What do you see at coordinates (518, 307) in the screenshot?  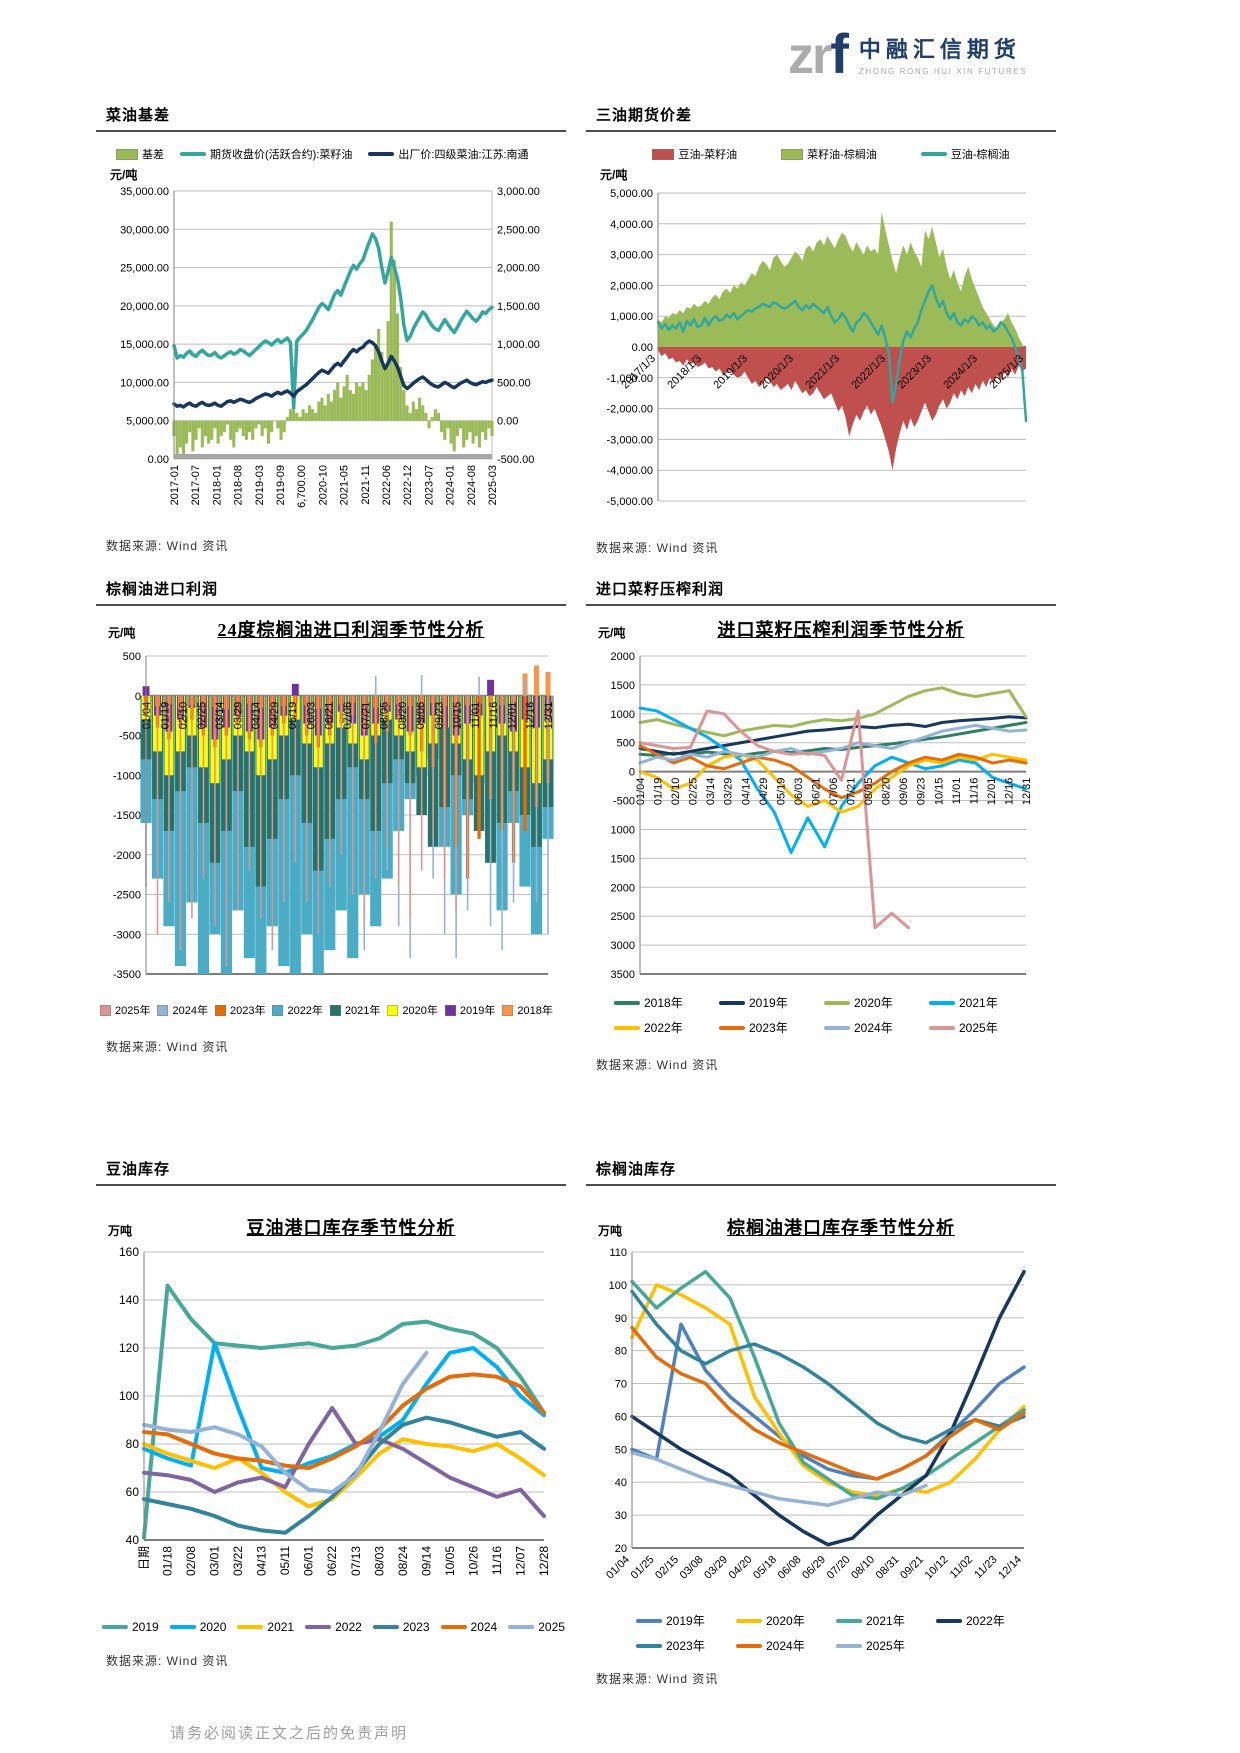 I see `y-tick-label-right: 1,500.00` at bounding box center [518, 307].